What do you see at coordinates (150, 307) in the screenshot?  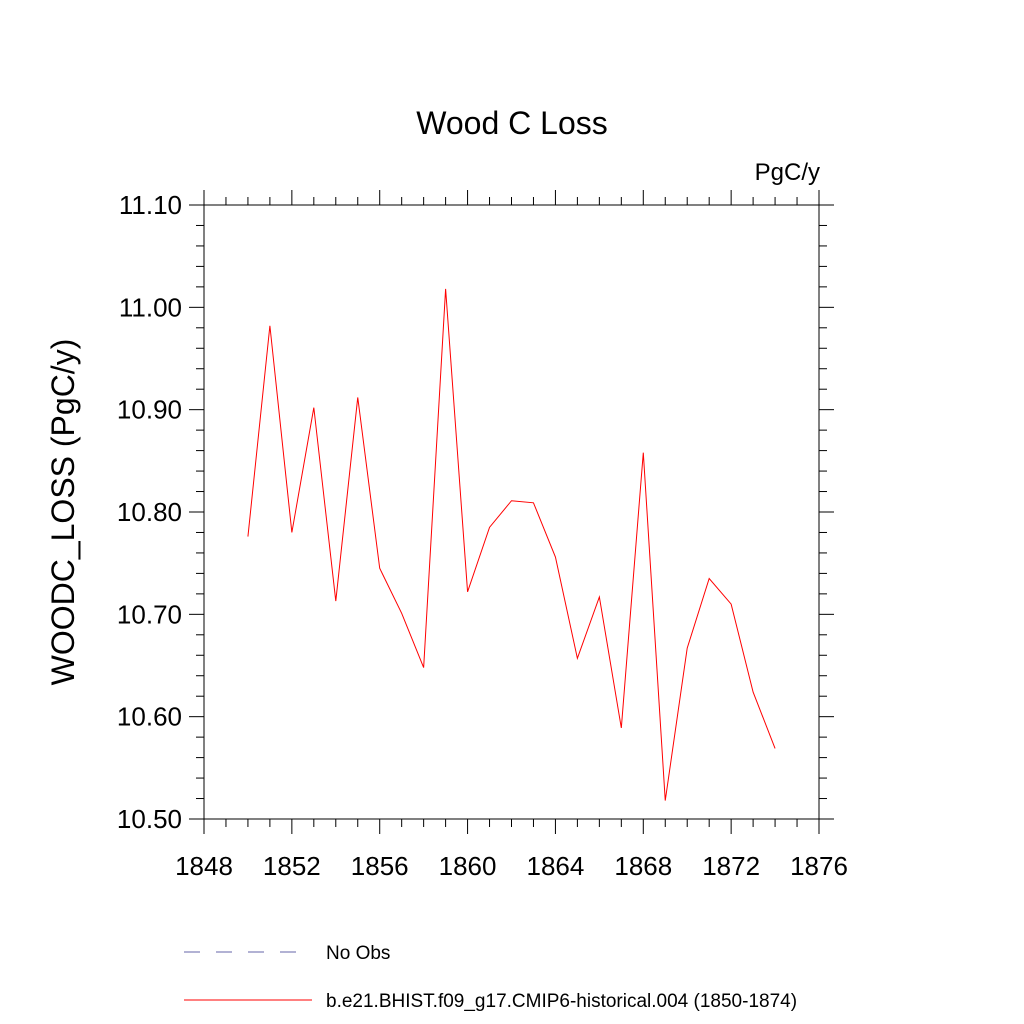 I see `y-tick-label: 11.00` at bounding box center [150, 307].